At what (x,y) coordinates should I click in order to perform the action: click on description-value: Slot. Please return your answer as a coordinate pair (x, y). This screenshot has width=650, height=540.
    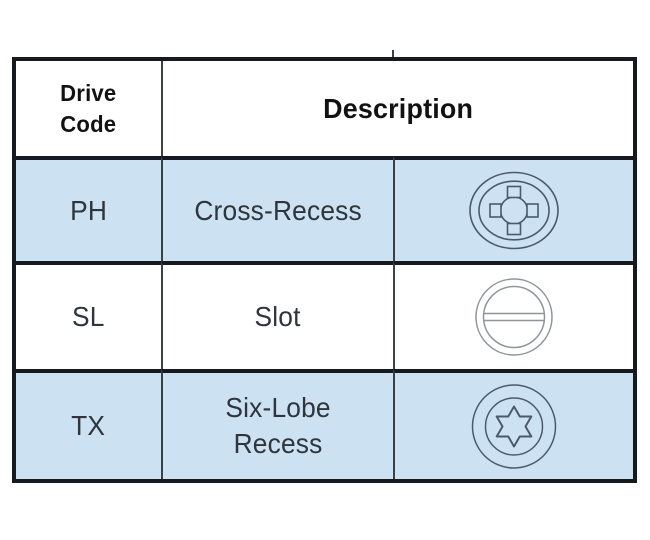
    Looking at the image, I should click on (278, 316).